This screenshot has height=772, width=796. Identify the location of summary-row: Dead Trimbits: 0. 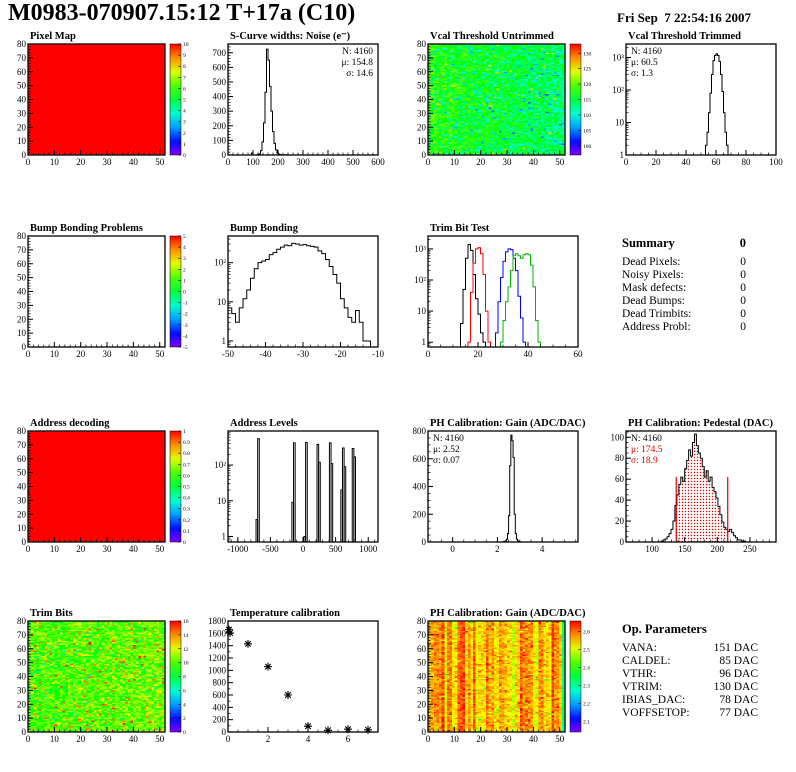
(684, 313).